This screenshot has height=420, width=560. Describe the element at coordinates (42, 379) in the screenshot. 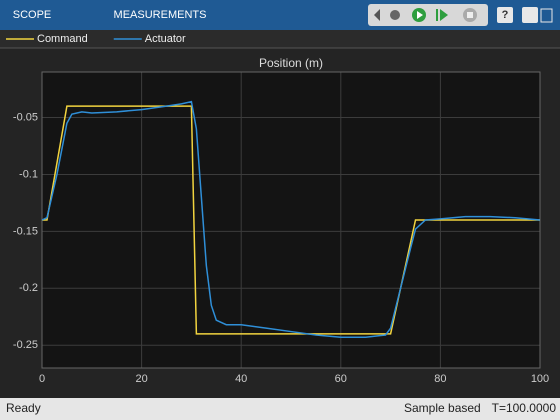

I see `x-tick-label: 0` at that location.